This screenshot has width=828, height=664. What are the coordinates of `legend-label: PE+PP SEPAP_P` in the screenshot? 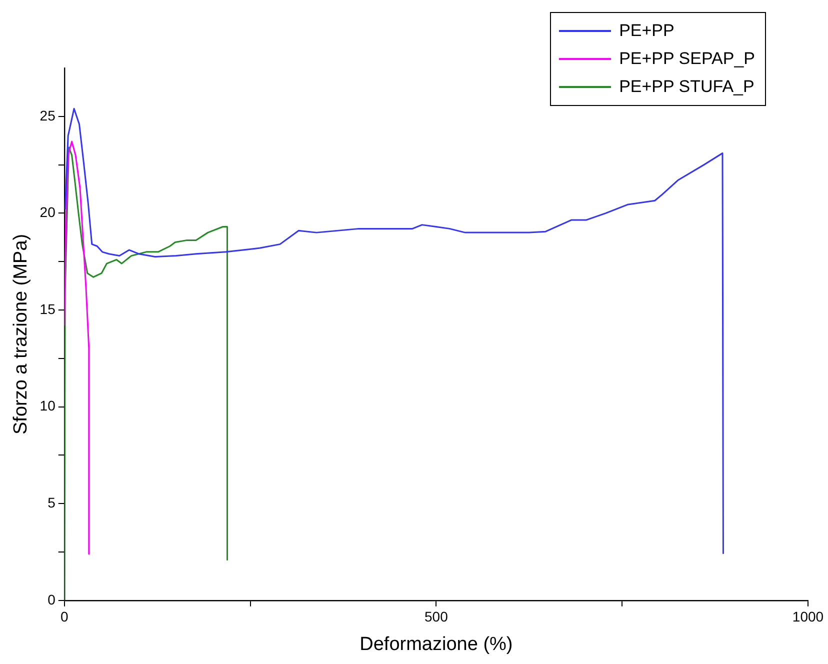 It's located at (687, 59).